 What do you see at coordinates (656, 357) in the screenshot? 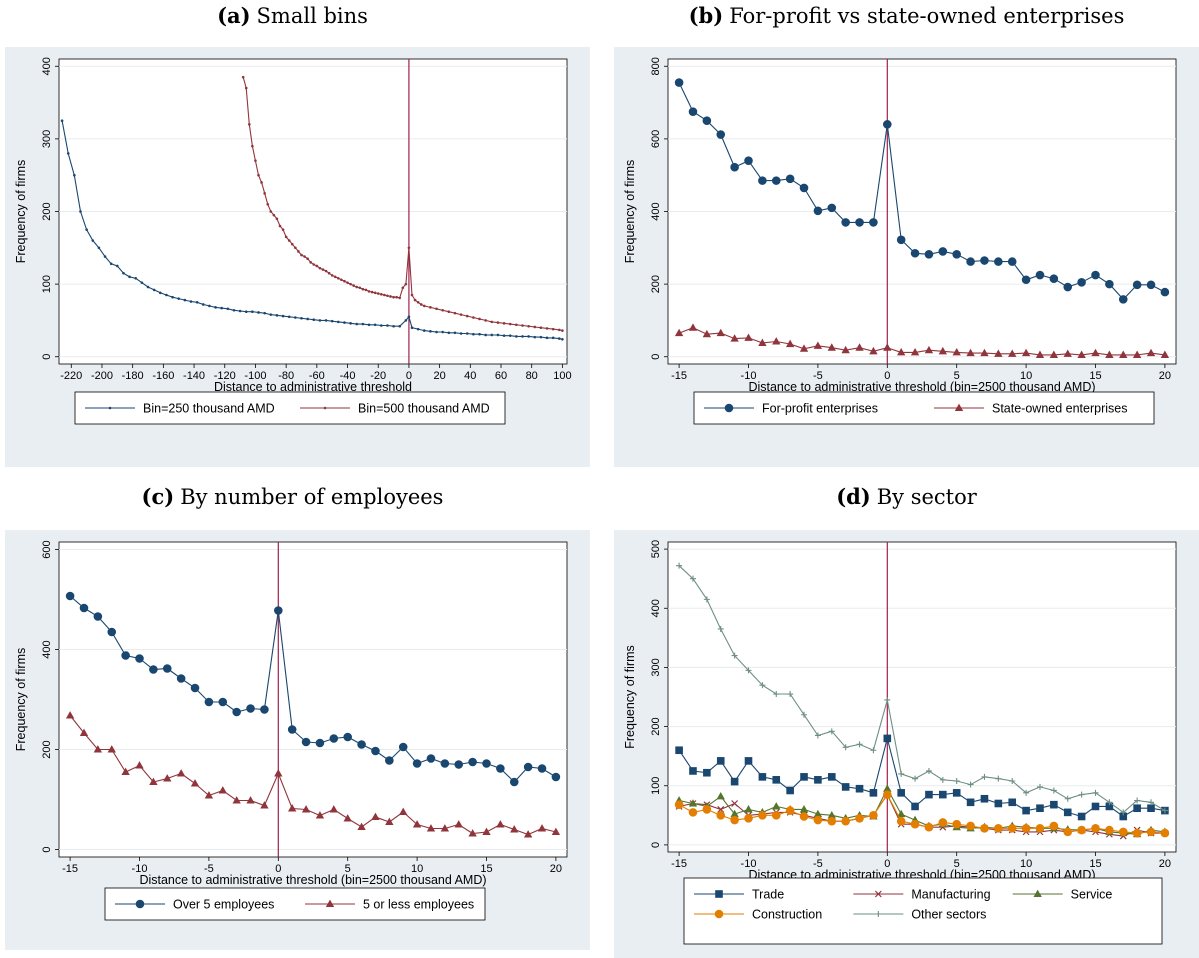
I see `y-tick-label: 0` at bounding box center [656, 357].